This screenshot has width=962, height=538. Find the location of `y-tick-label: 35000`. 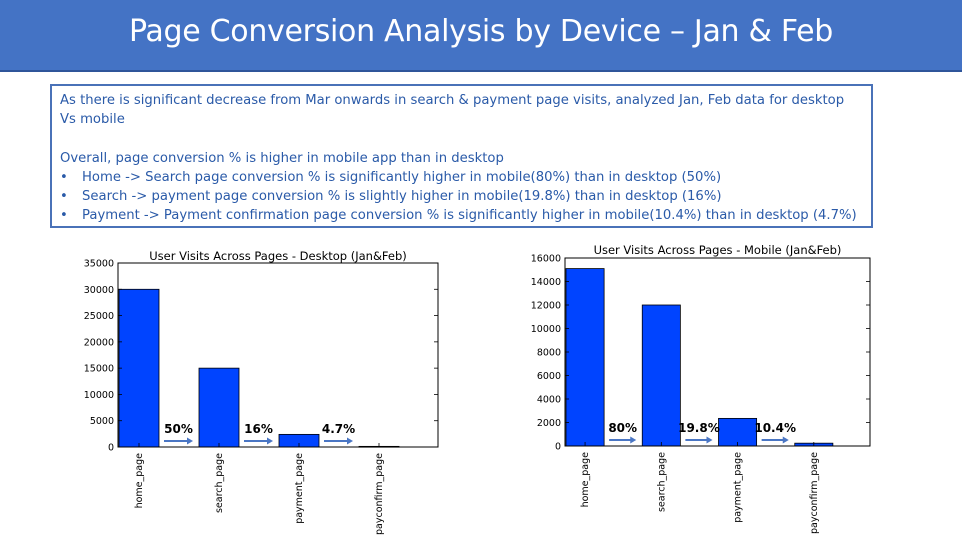

y-tick-label: 35000 is located at coordinates (99, 264).